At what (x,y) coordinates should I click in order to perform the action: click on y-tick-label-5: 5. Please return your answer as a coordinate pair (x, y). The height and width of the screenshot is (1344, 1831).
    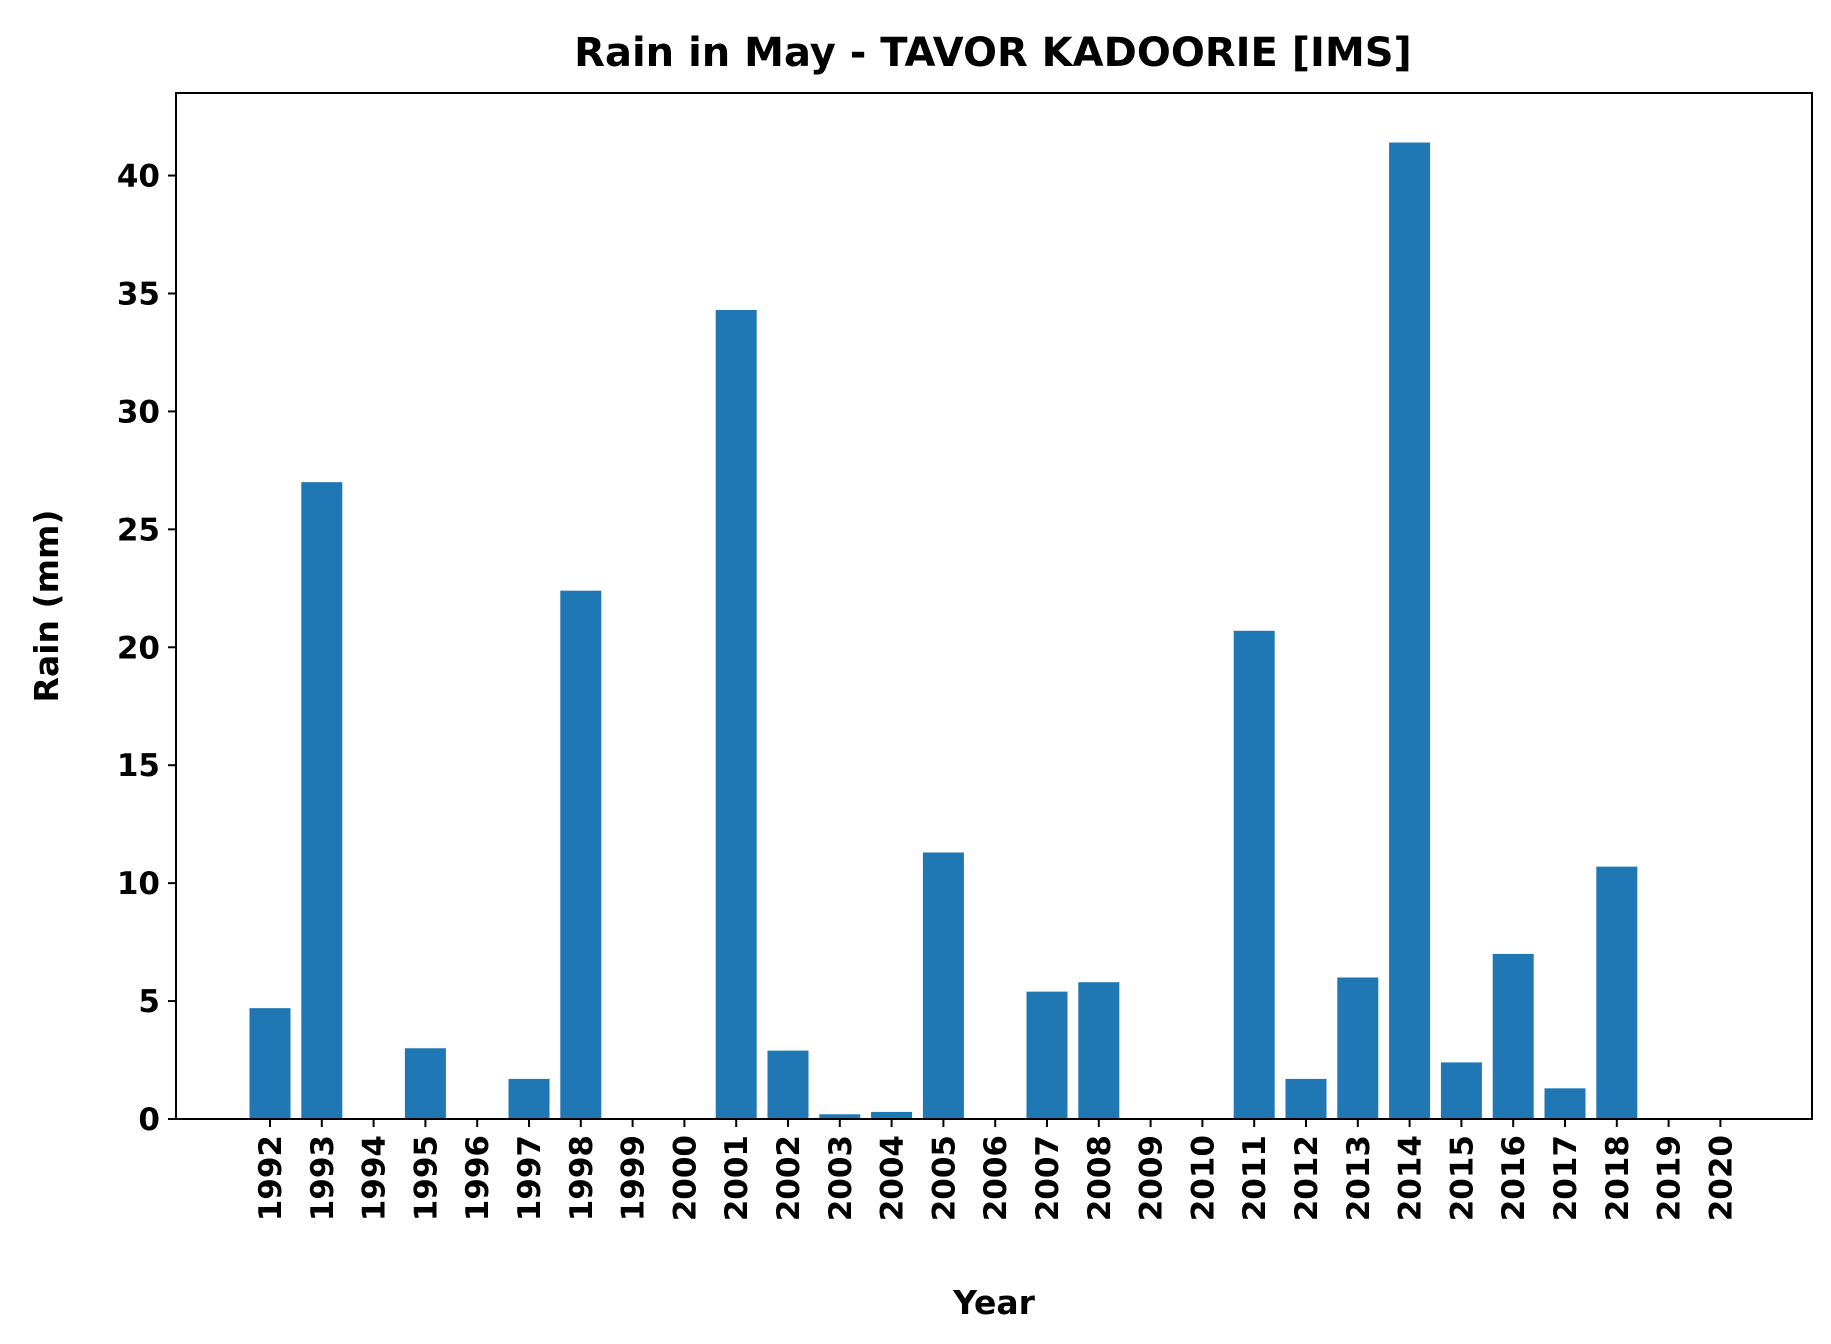
    Looking at the image, I should click on (149, 1002).